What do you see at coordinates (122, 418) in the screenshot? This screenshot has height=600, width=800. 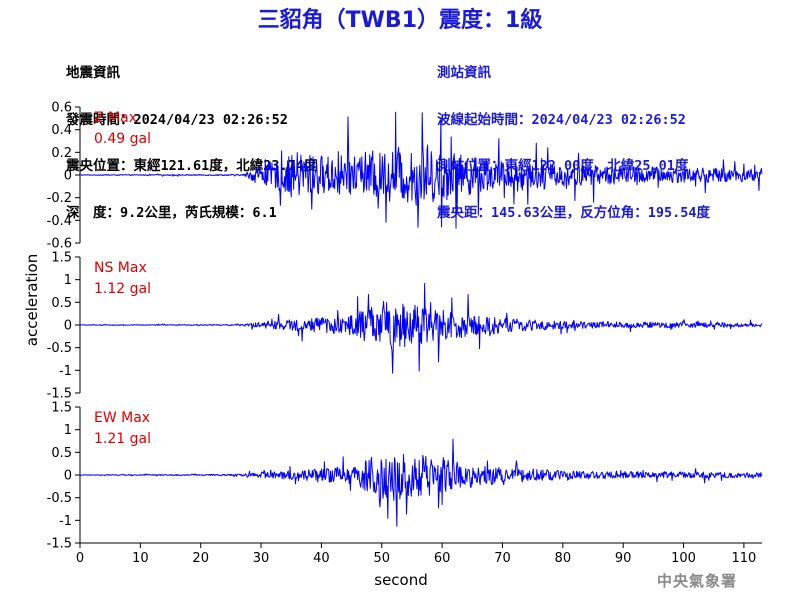 I see `max-label-ew: EW Max` at bounding box center [122, 418].